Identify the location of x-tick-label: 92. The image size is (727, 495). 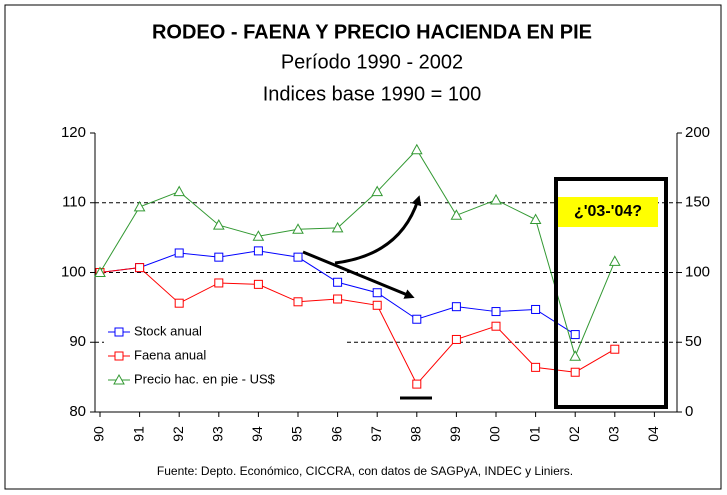
(178, 434).